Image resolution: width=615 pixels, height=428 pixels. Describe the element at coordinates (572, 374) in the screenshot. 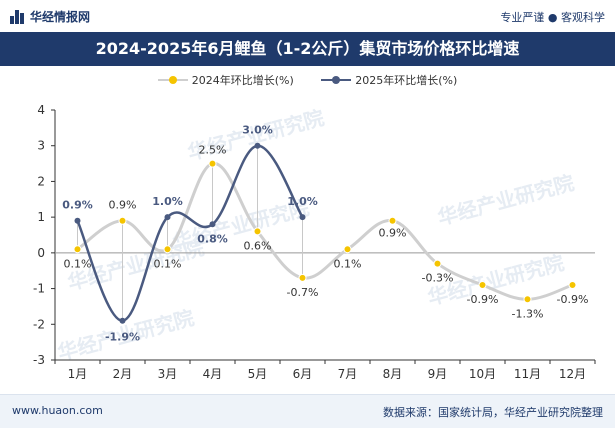

I see `x-tick-label: 12月` at that location.